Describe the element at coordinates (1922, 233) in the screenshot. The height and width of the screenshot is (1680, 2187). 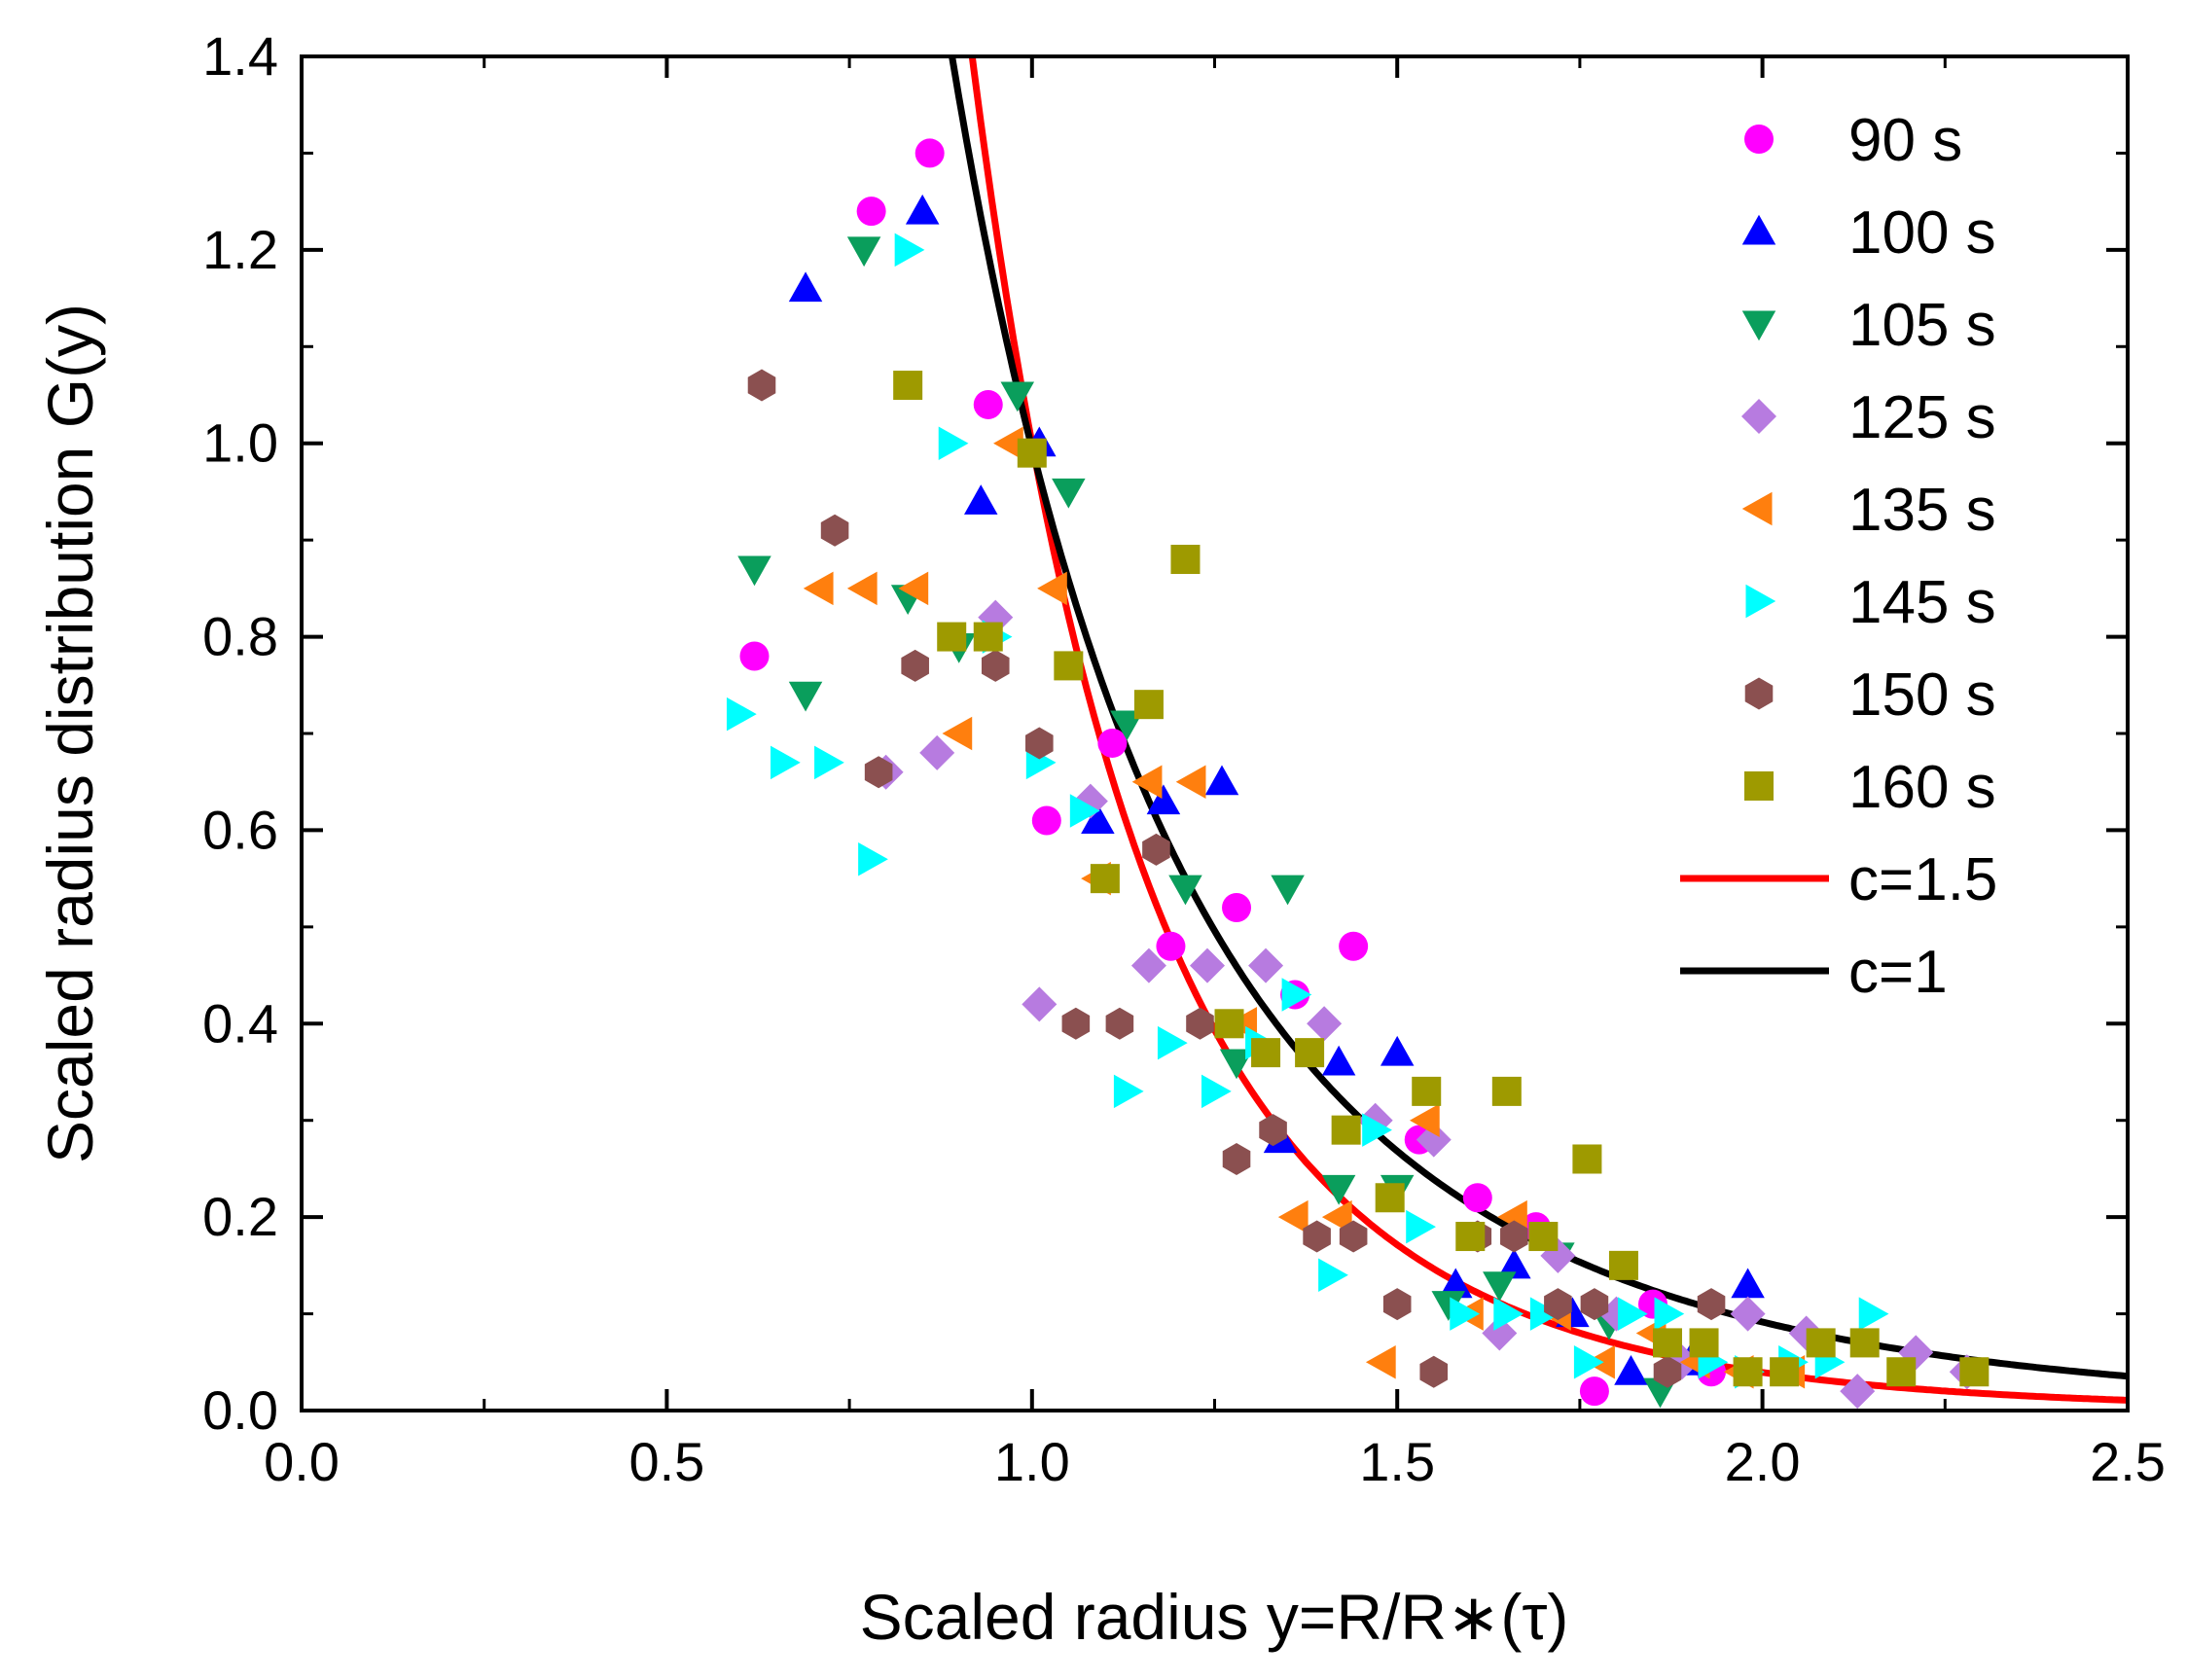
I see `legend-label: 100 s` at that location.